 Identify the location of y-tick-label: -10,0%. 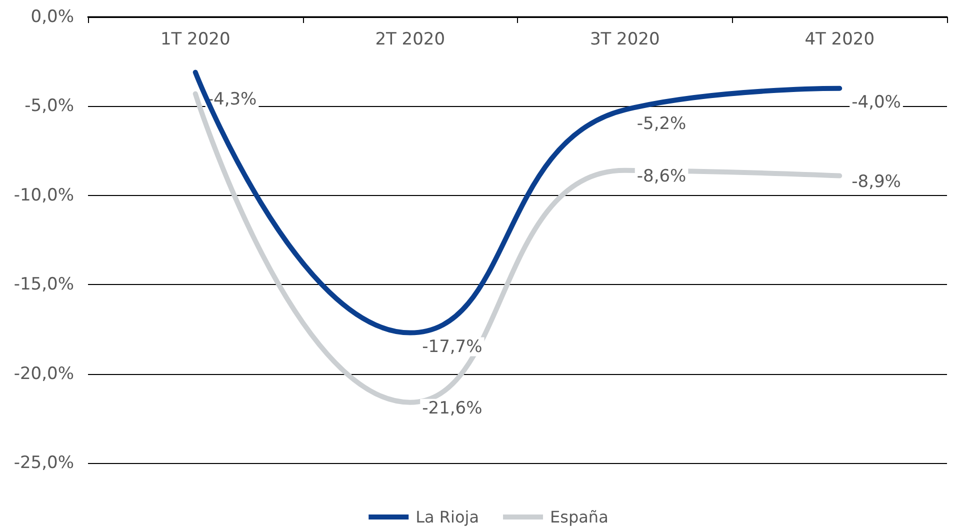
(44, 195).